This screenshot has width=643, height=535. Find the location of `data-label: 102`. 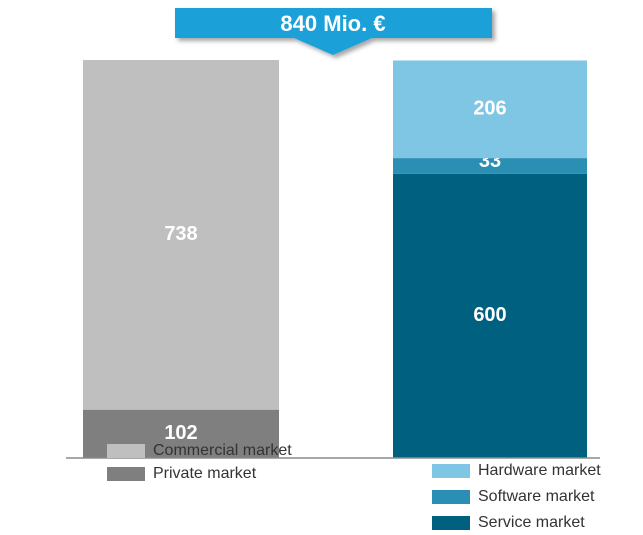

data-label: 102 is located at coordinates (180, 433).